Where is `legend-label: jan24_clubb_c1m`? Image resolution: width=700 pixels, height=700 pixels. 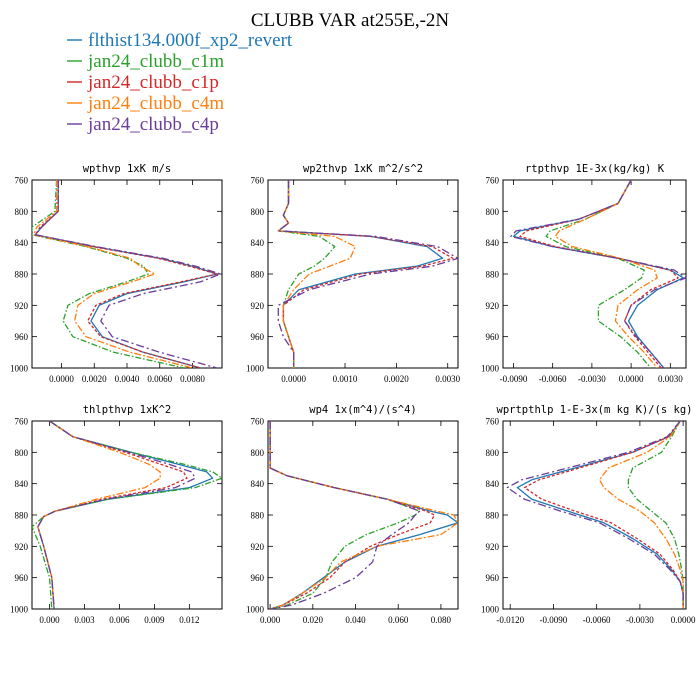
legend-label: jan24_clubb_c1m is located at coordinates (155, 61).